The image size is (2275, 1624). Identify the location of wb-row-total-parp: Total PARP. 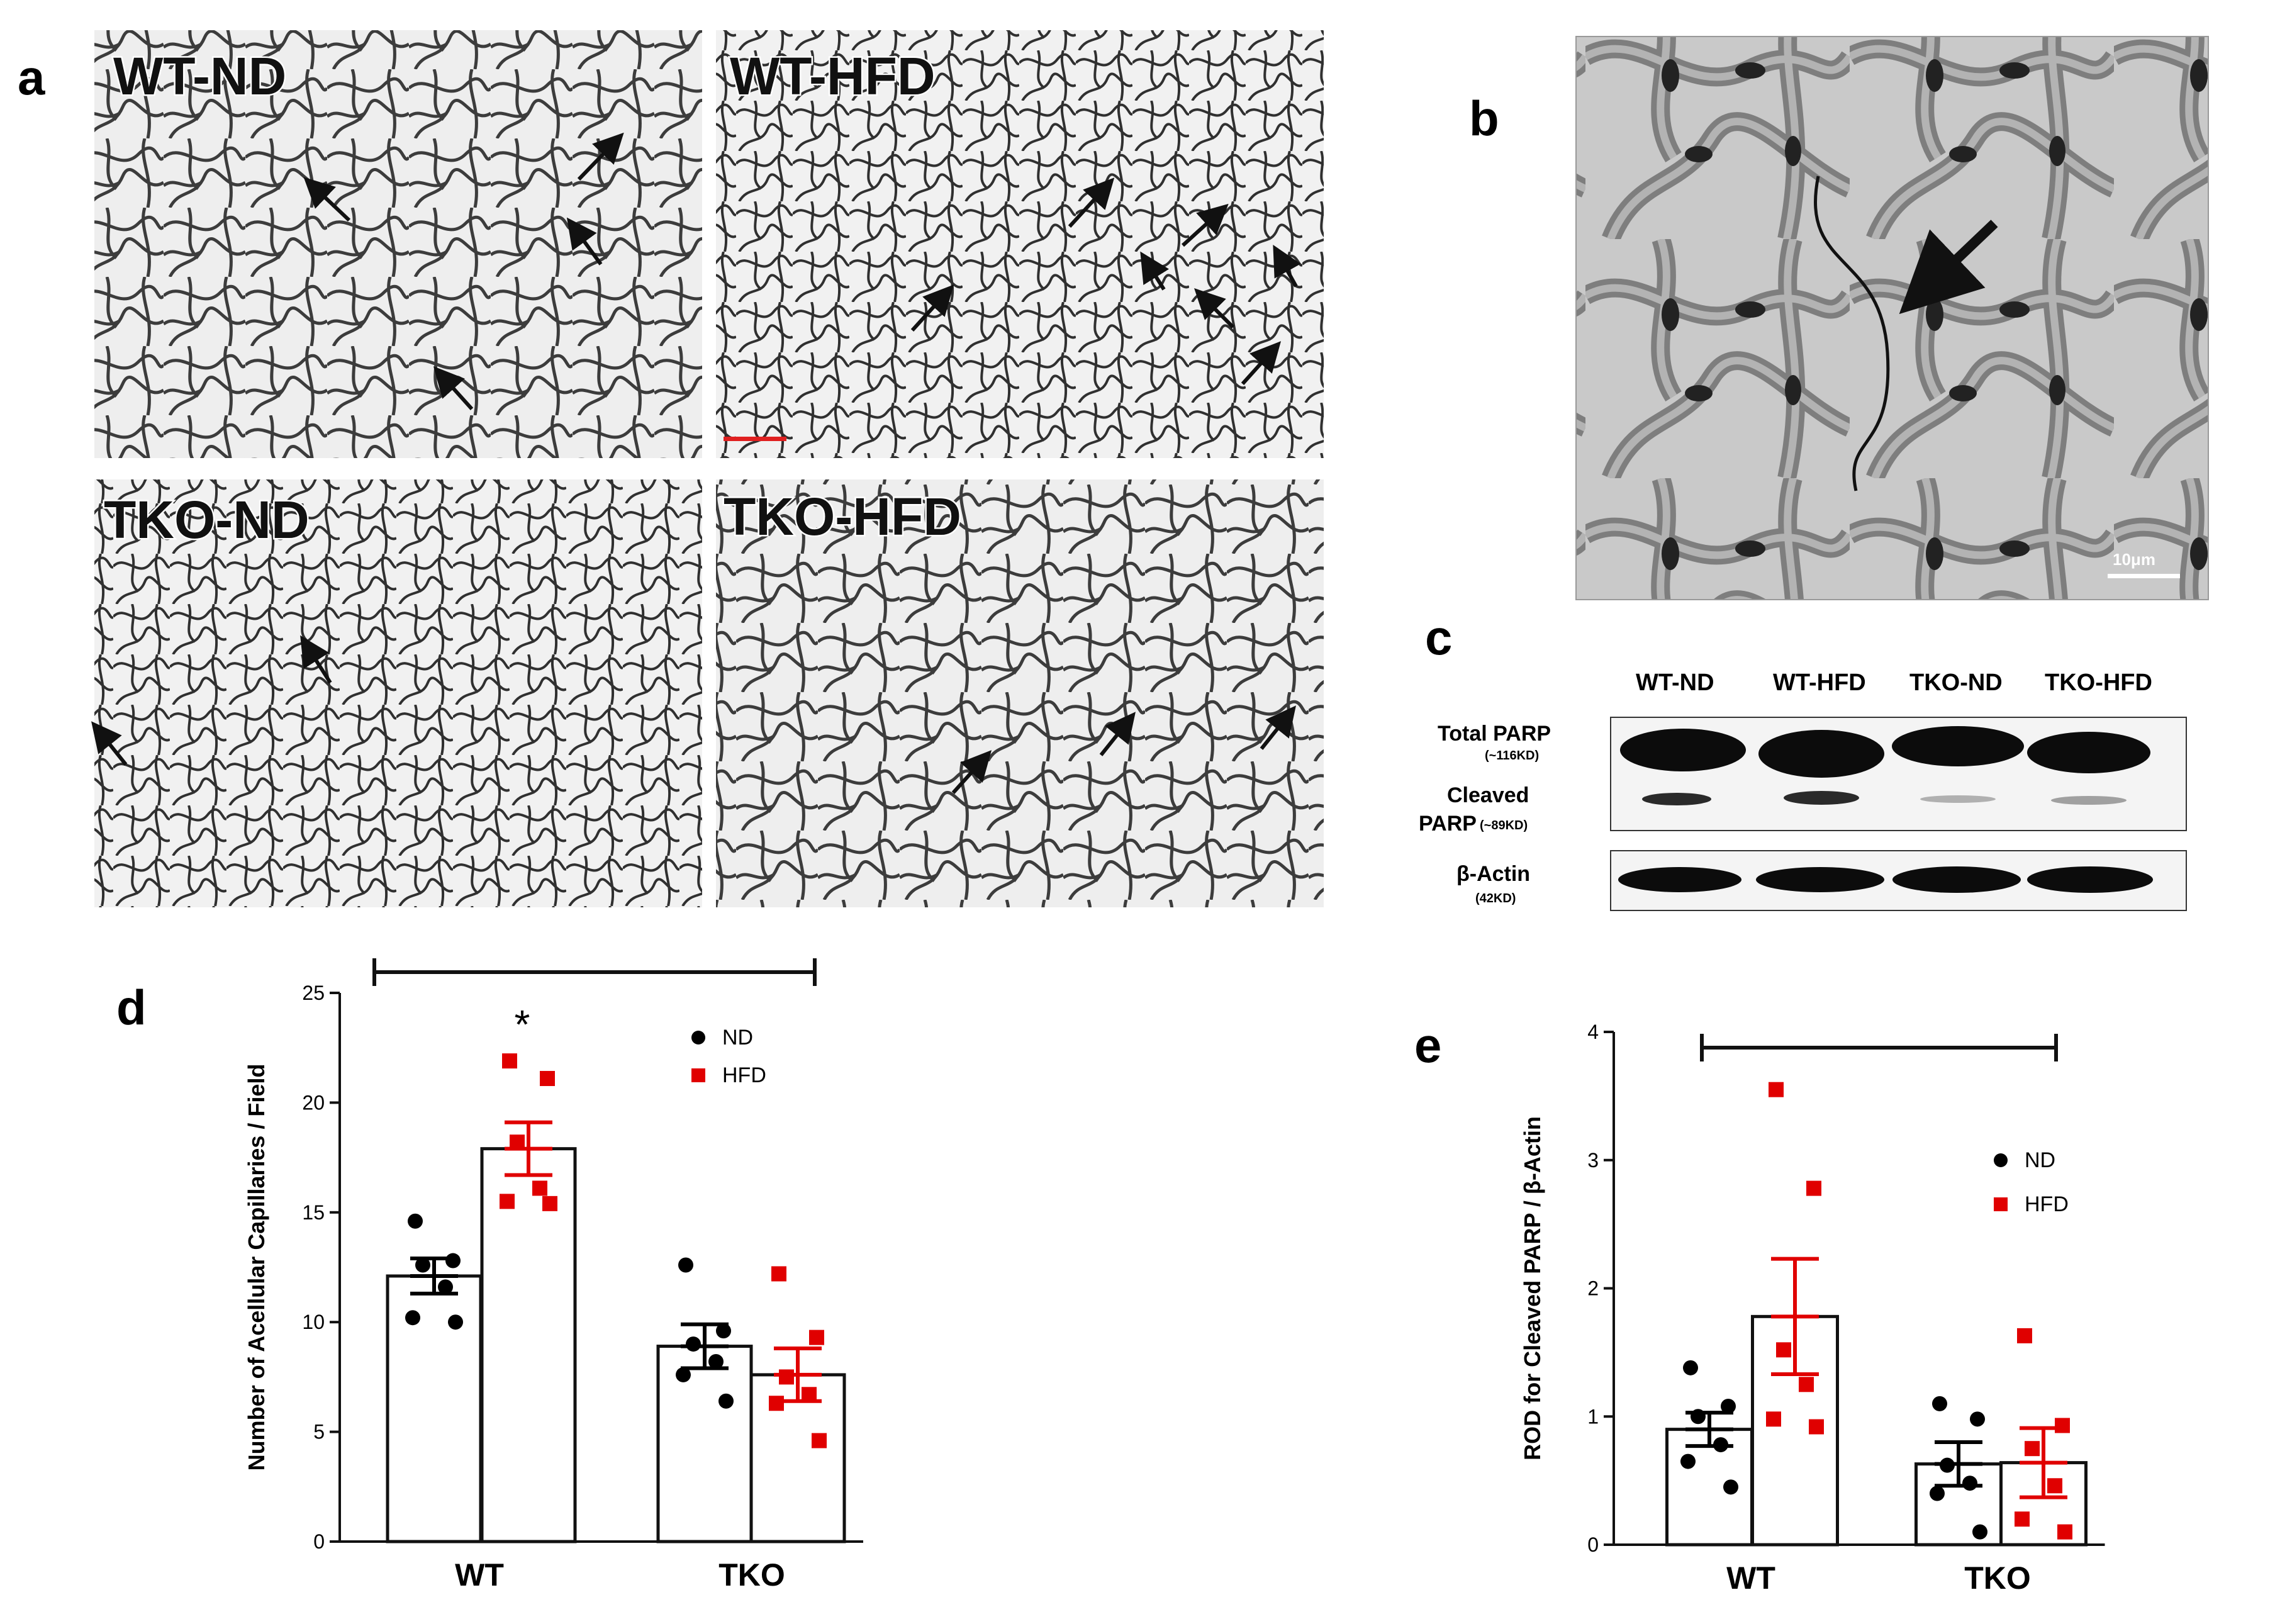
(1495, 734).